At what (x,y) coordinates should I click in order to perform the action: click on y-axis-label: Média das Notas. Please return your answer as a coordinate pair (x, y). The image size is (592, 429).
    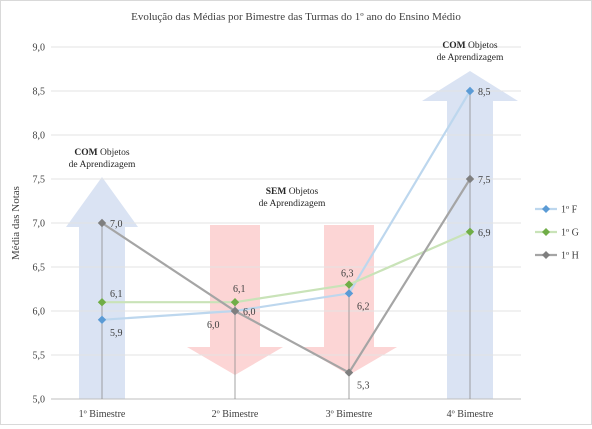
    Looking at the image, I should click on (16, 223).